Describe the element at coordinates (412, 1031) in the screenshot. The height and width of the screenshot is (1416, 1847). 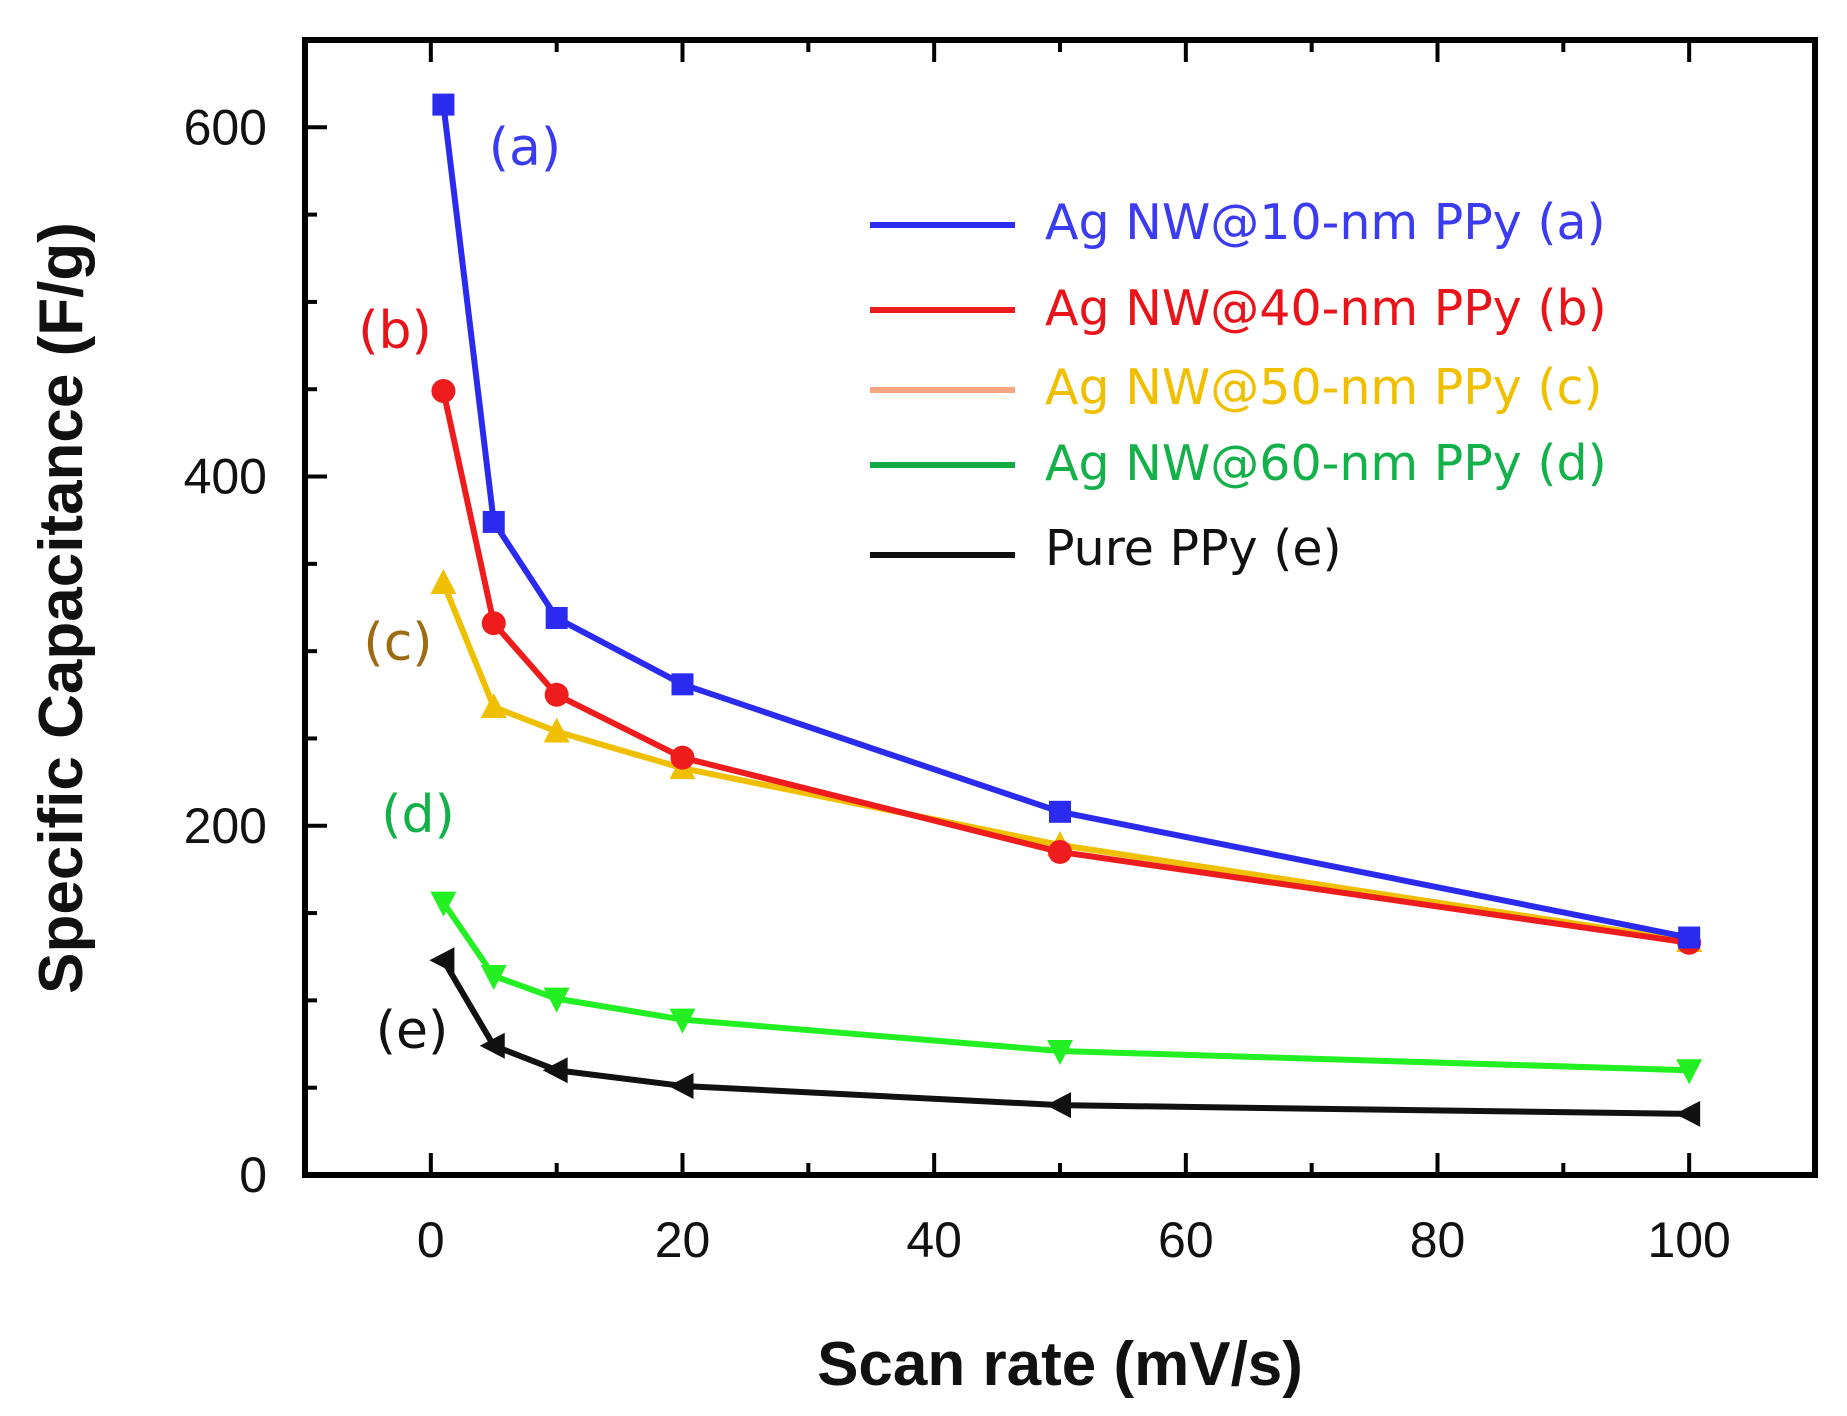
I see `series-annotation: (e)` at that location.